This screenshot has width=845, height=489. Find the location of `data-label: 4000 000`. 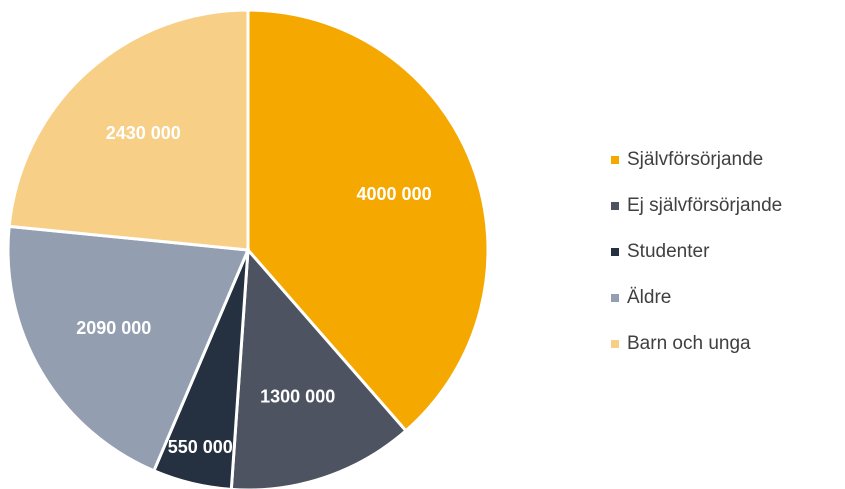

data-label: 4000 000 is located at coordinates (394, 194).